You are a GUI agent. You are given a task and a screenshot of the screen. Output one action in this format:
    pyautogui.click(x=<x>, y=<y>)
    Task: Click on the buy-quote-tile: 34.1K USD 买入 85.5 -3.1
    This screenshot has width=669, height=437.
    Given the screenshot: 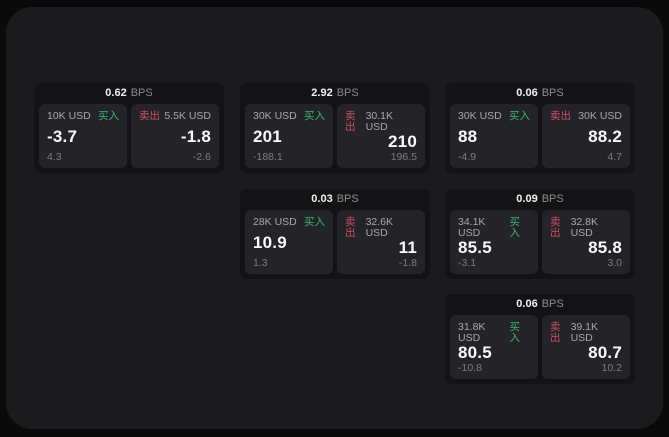 What is the action you would take?
    pyautogui.click(x=494, y=242)
    